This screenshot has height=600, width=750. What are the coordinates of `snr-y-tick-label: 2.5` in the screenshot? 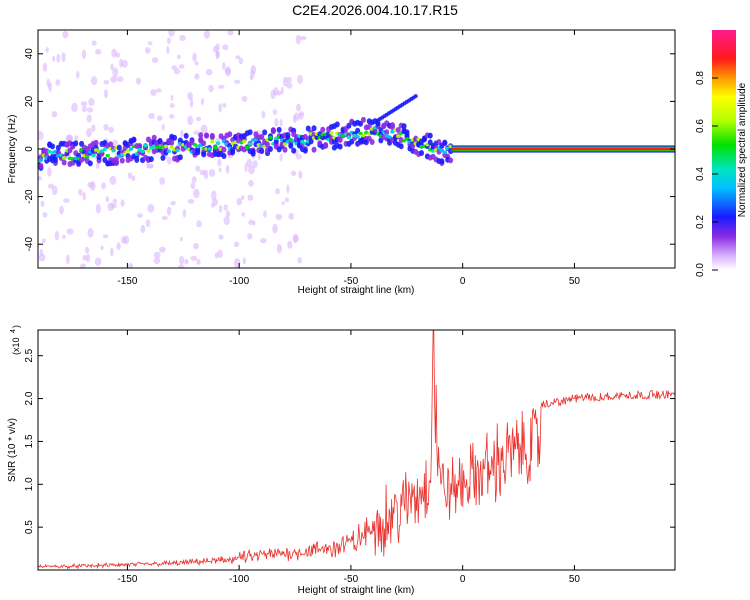 It's located at (29, 355).